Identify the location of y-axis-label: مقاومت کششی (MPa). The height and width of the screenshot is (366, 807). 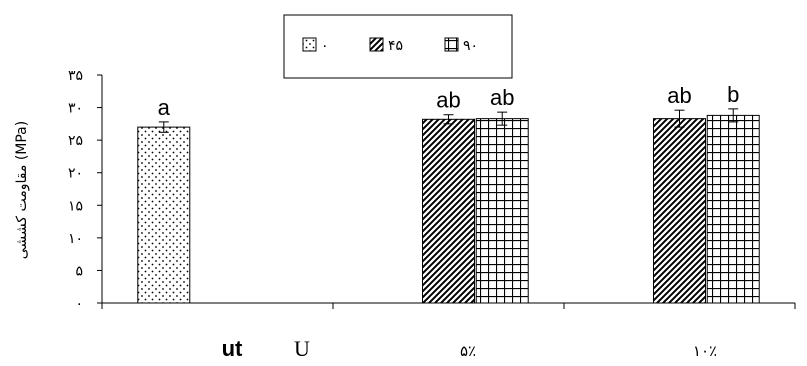
(22, 190).